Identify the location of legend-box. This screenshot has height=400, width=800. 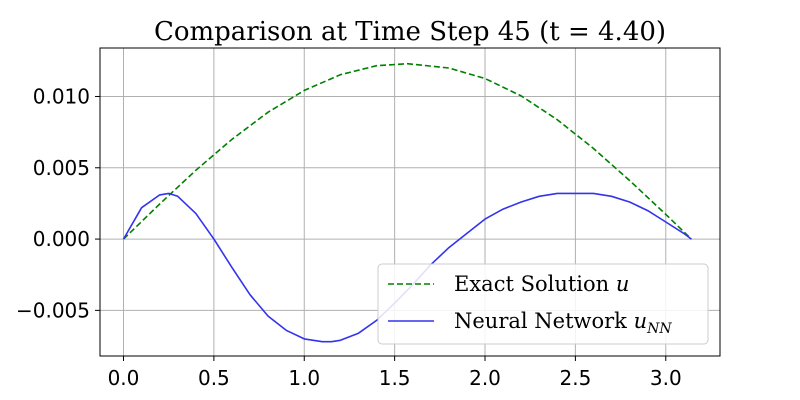
(543, 304).